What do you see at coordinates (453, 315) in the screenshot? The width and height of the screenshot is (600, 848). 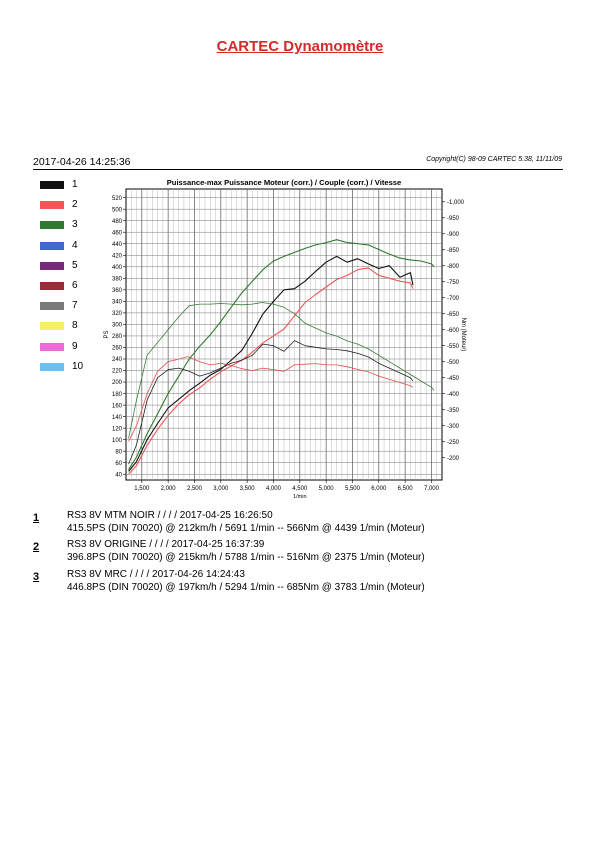 I see `tick-label-right: -650` at bounding box center [453, 315].